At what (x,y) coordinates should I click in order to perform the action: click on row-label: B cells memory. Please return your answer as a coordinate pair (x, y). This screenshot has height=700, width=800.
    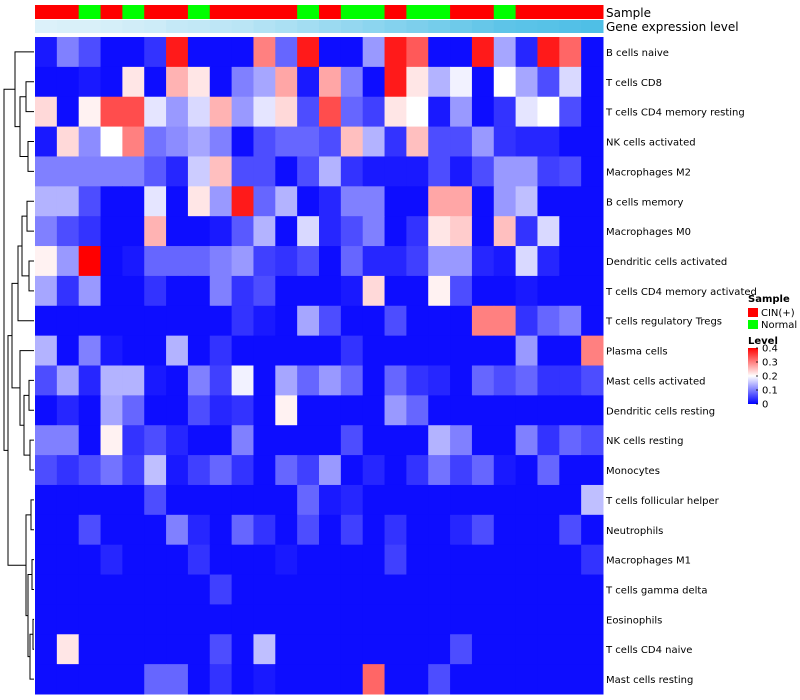
    Looking at the image, I should click on (644, 202).